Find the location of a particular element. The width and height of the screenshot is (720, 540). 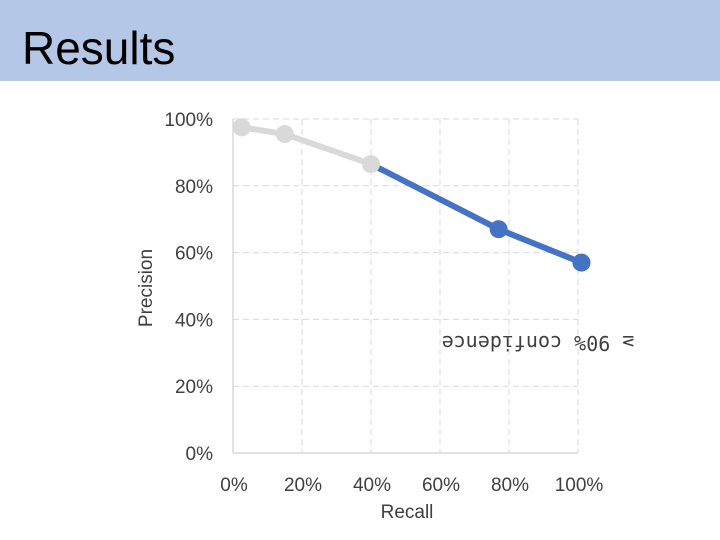

series-group is located at coordinates (411, 195).